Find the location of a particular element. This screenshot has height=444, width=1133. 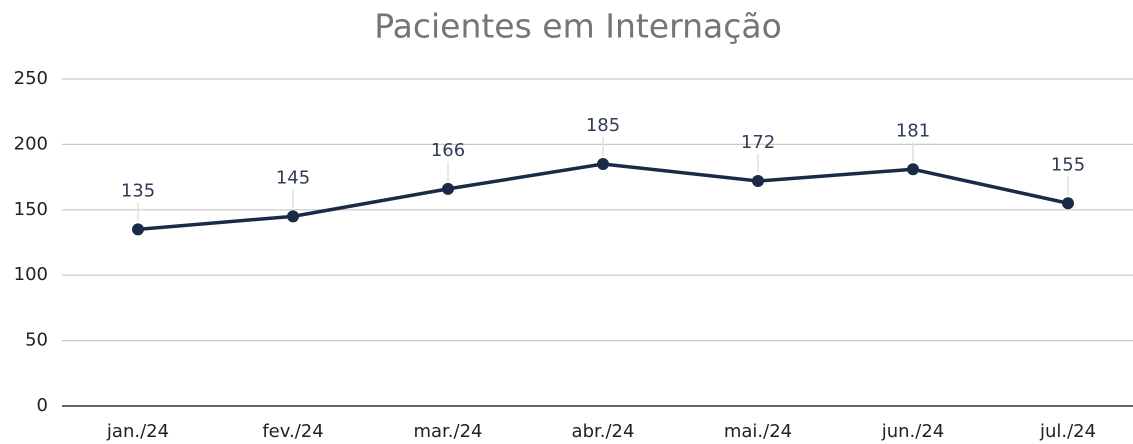

chart-title: Pacientes em Internação is located at coordinates (578, 26).